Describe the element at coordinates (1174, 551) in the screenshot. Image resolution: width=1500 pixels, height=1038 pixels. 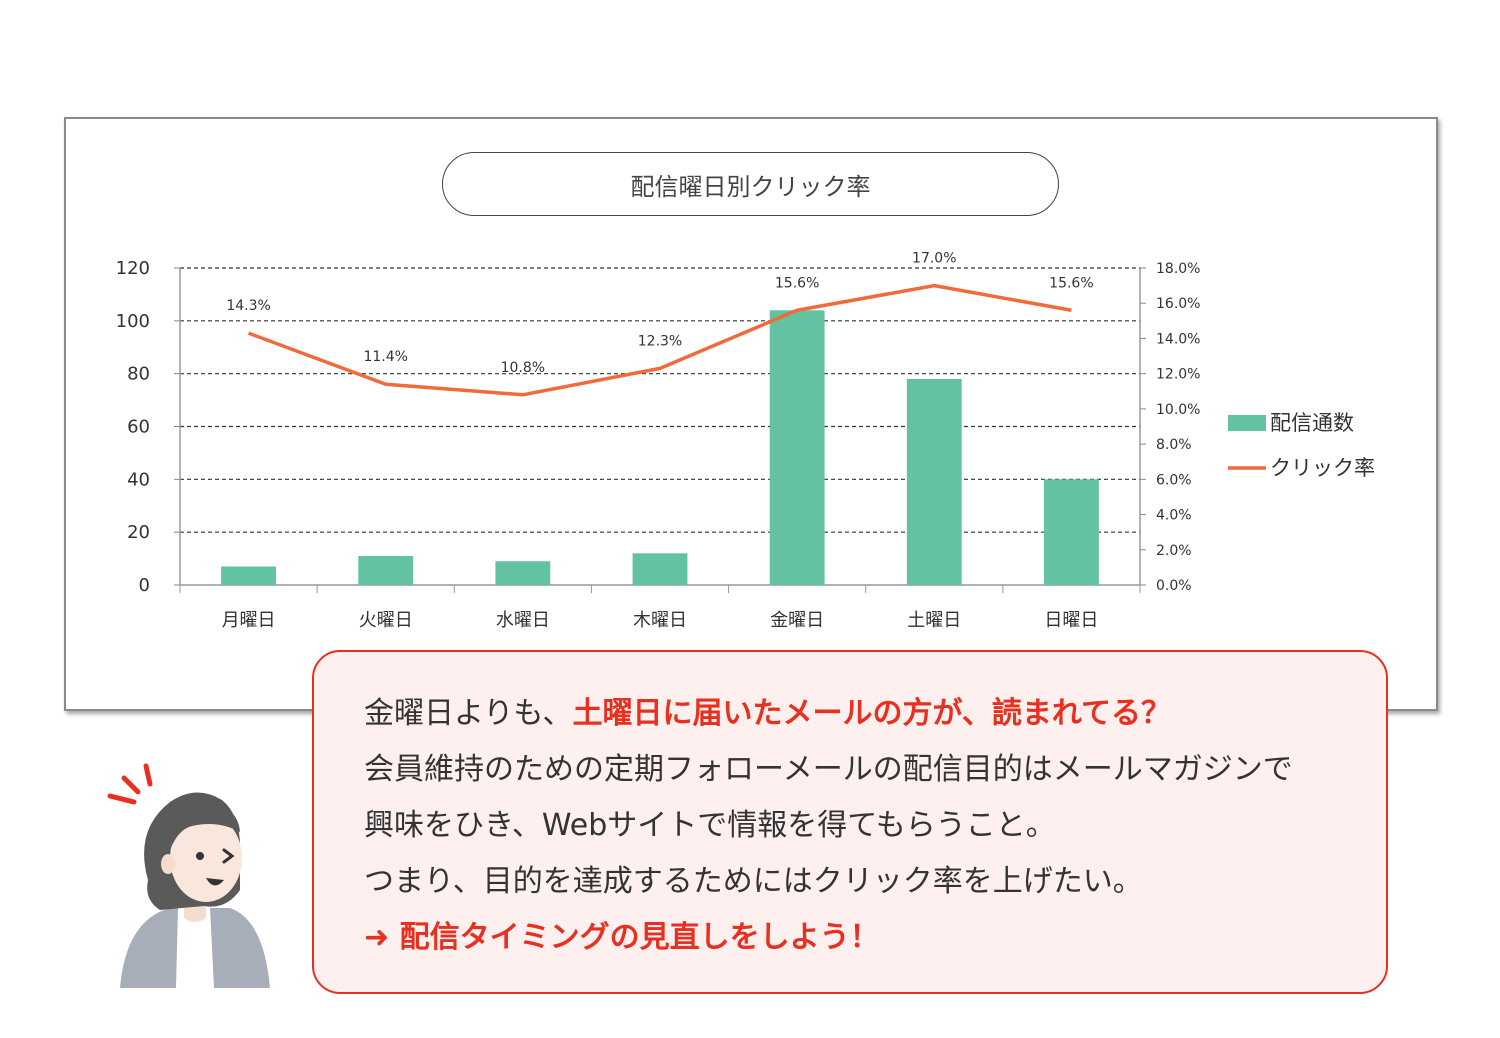
I see `y-right-tick-label: 2.0%` at that location.